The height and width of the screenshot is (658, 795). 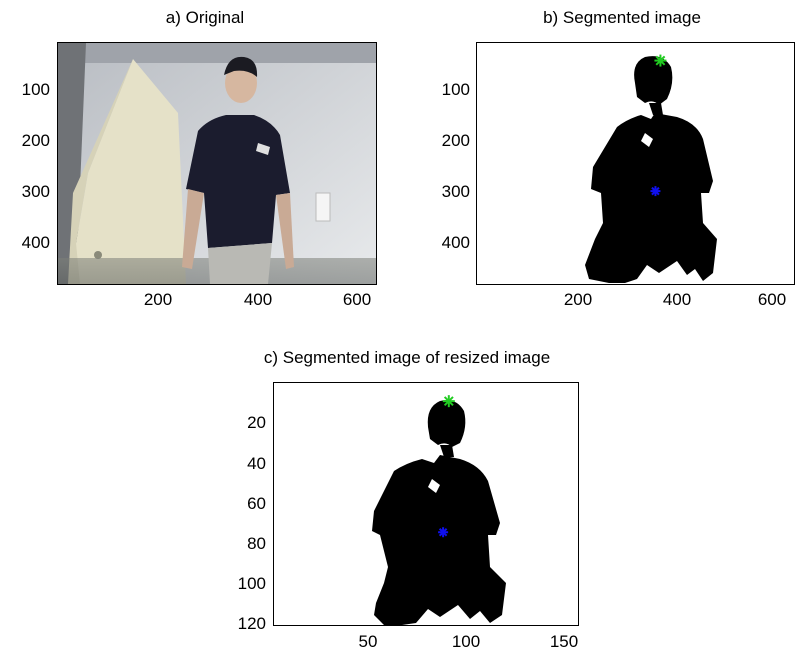 What do you see at coordinates (564, 641) in the screenshot?
I see `panel-c-xtick: 150` at bounding box center [564, 641].